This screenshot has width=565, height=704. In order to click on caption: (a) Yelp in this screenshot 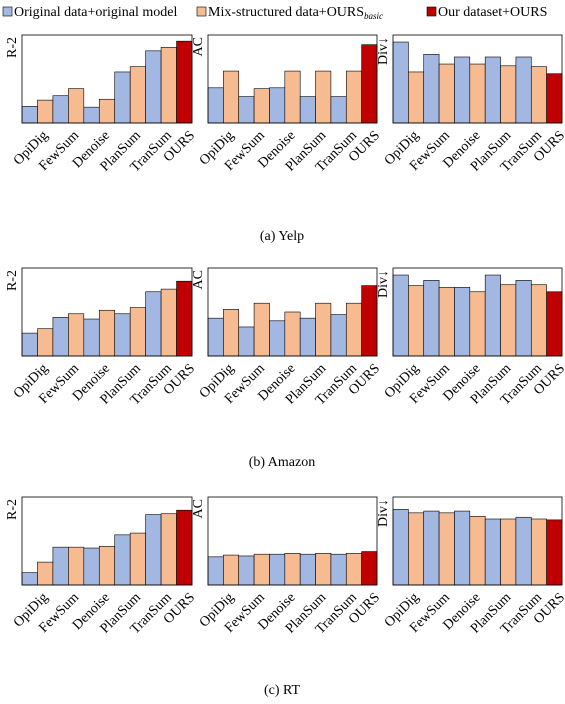, I will do `click(282, 236)`.